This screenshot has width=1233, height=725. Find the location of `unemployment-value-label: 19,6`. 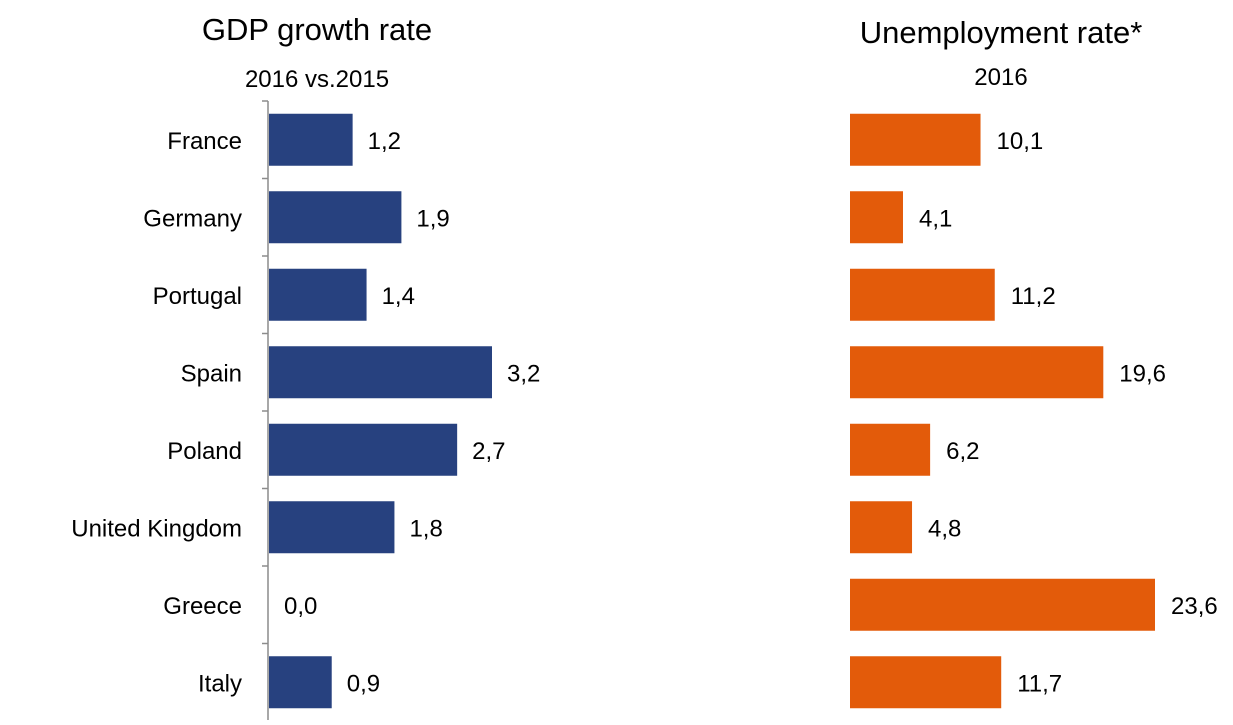

unemployment-value-label: 19,6 is located at coordinates (1142, 373).